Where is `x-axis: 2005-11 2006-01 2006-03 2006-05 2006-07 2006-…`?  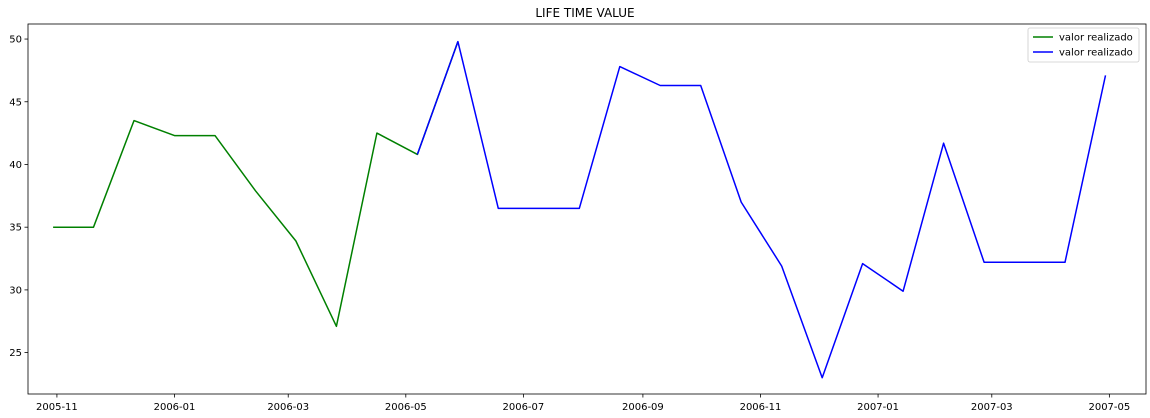 x-axis: 2005-11 2006-01 2006-03 2006-05 2006-07 2006-… is located at coordinates (583, 403).